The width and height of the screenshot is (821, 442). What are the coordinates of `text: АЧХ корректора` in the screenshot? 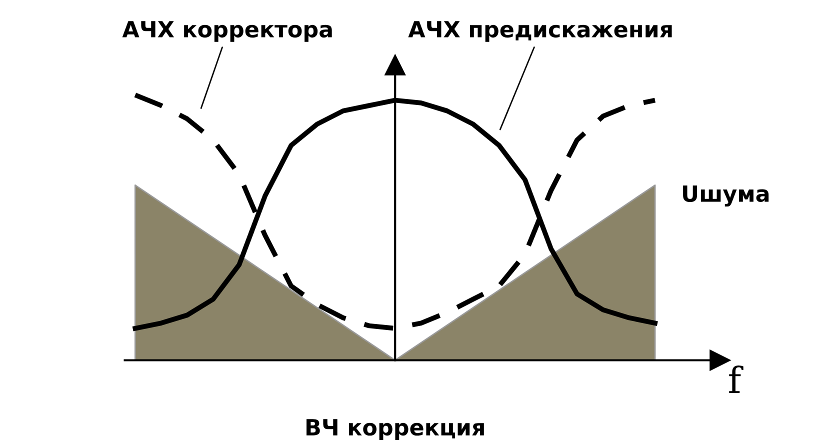 It's located at (227, 31).